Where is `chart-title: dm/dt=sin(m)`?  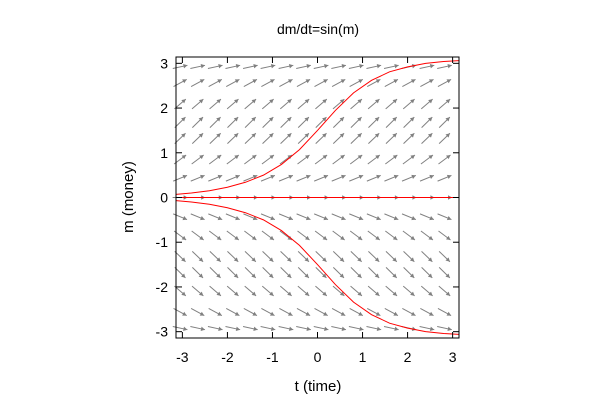 chart-title: dm/dt=sin(m) is located at coordinates (318, 29).